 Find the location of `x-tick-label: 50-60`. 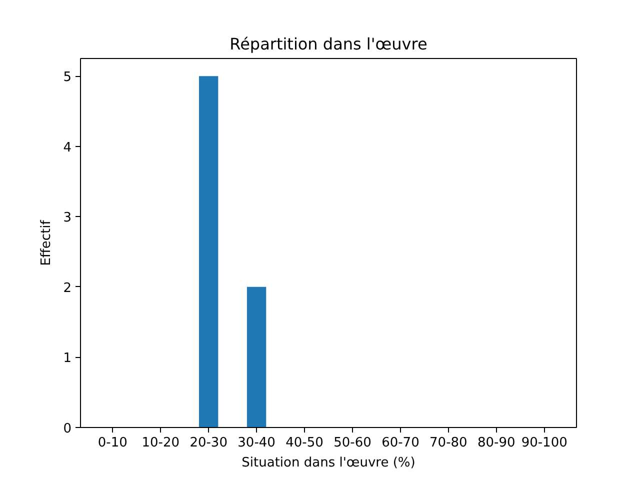

x-tick-label: 50-60 is located at coordinates (353, 443).